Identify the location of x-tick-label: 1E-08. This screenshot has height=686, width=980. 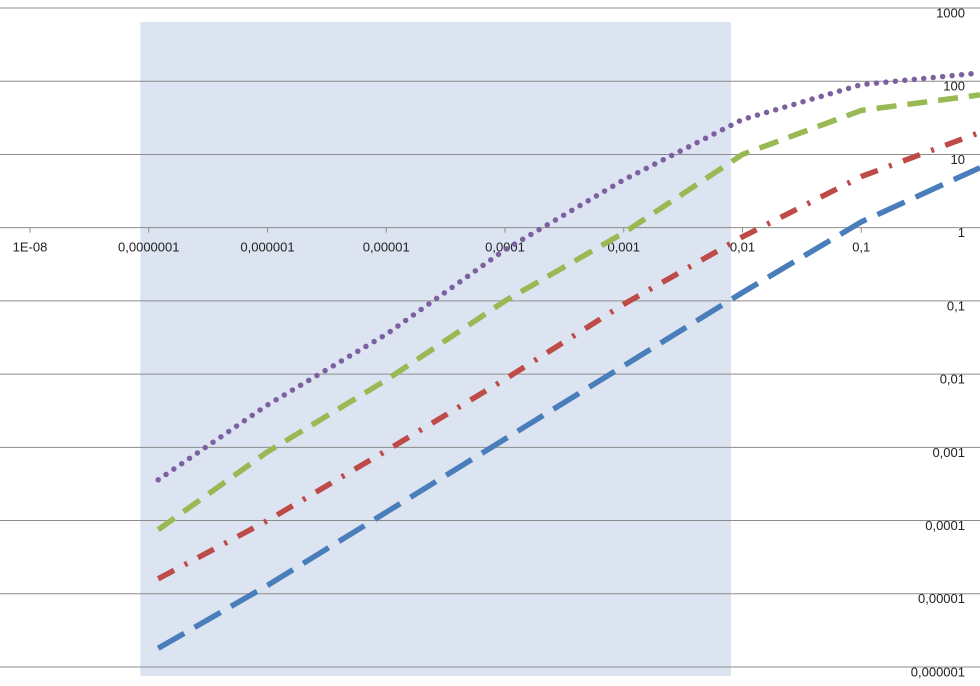
(30, 247).